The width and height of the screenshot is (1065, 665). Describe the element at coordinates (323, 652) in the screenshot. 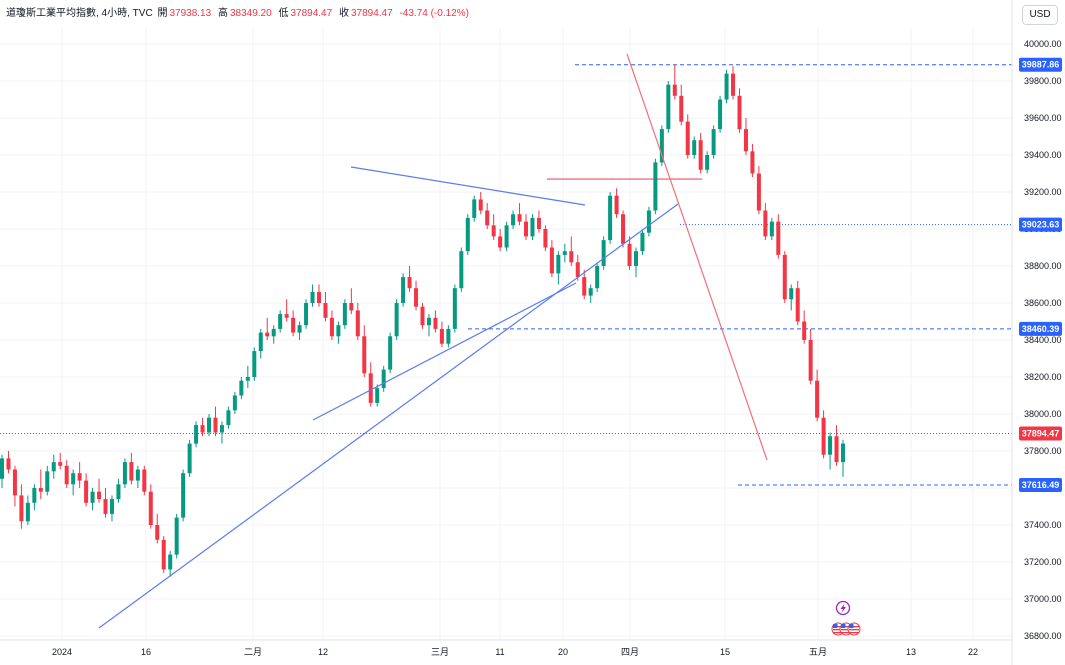

I see `x-tick-label: 12` at that location.